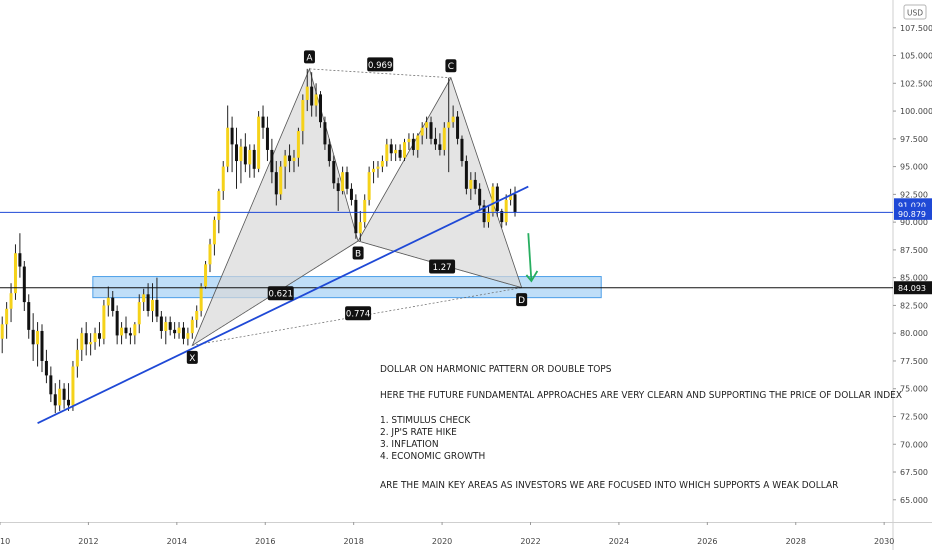 The width and height of the screenshot is (932, 550). What do you see at coordinates (281, 295) in the screenshot?
I see `ratio-label: 0.621` at bounding box center [281, 295].